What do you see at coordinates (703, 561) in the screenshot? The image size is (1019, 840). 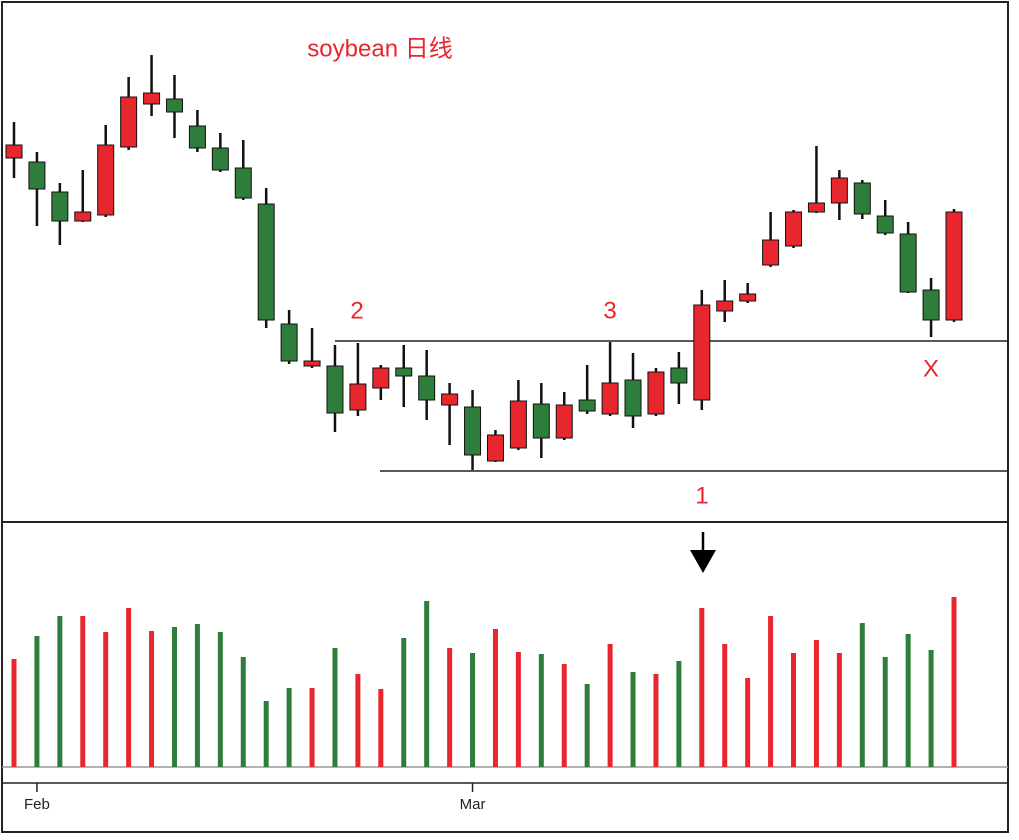 I see `arrow-head` at bounding box center [703, 561].